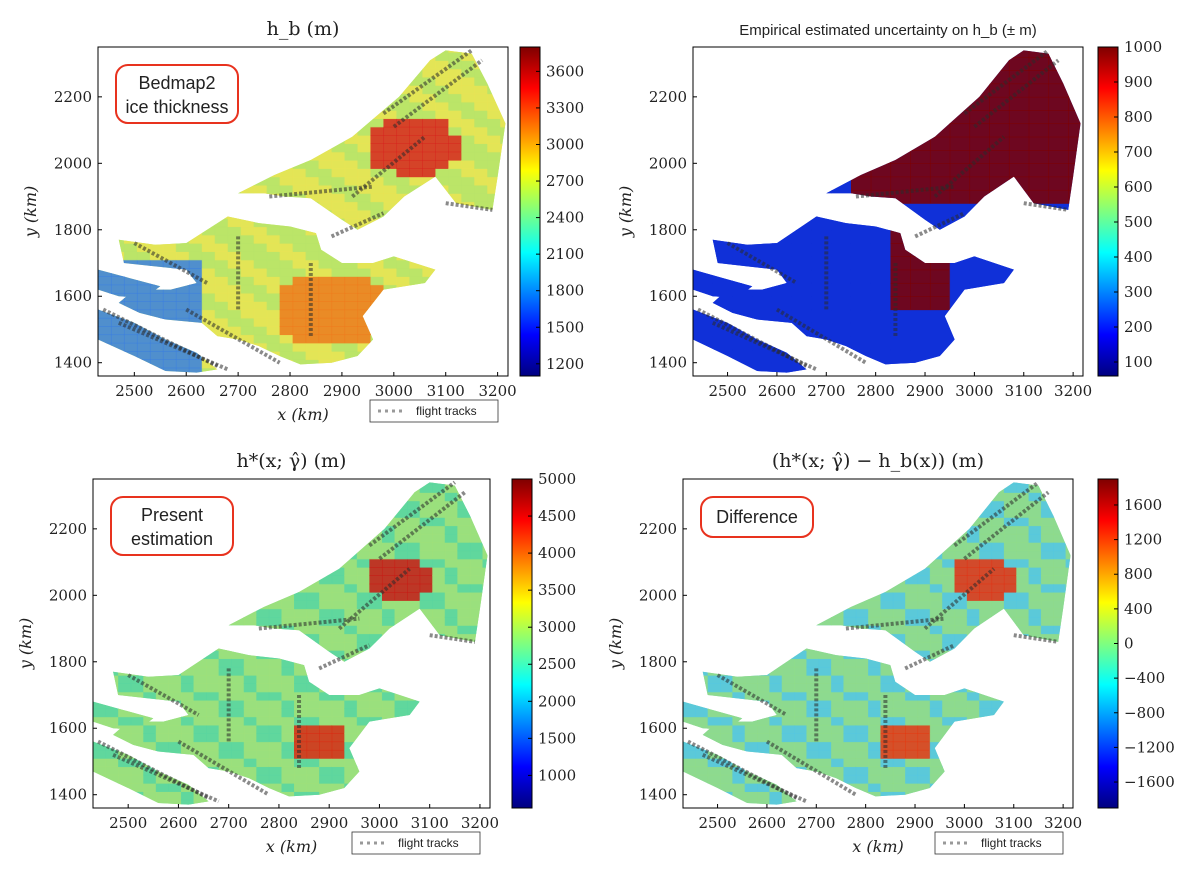 This screenshot has width=1200, height=888. I want to click on x-tick-label: 2900, so click(342, 391).